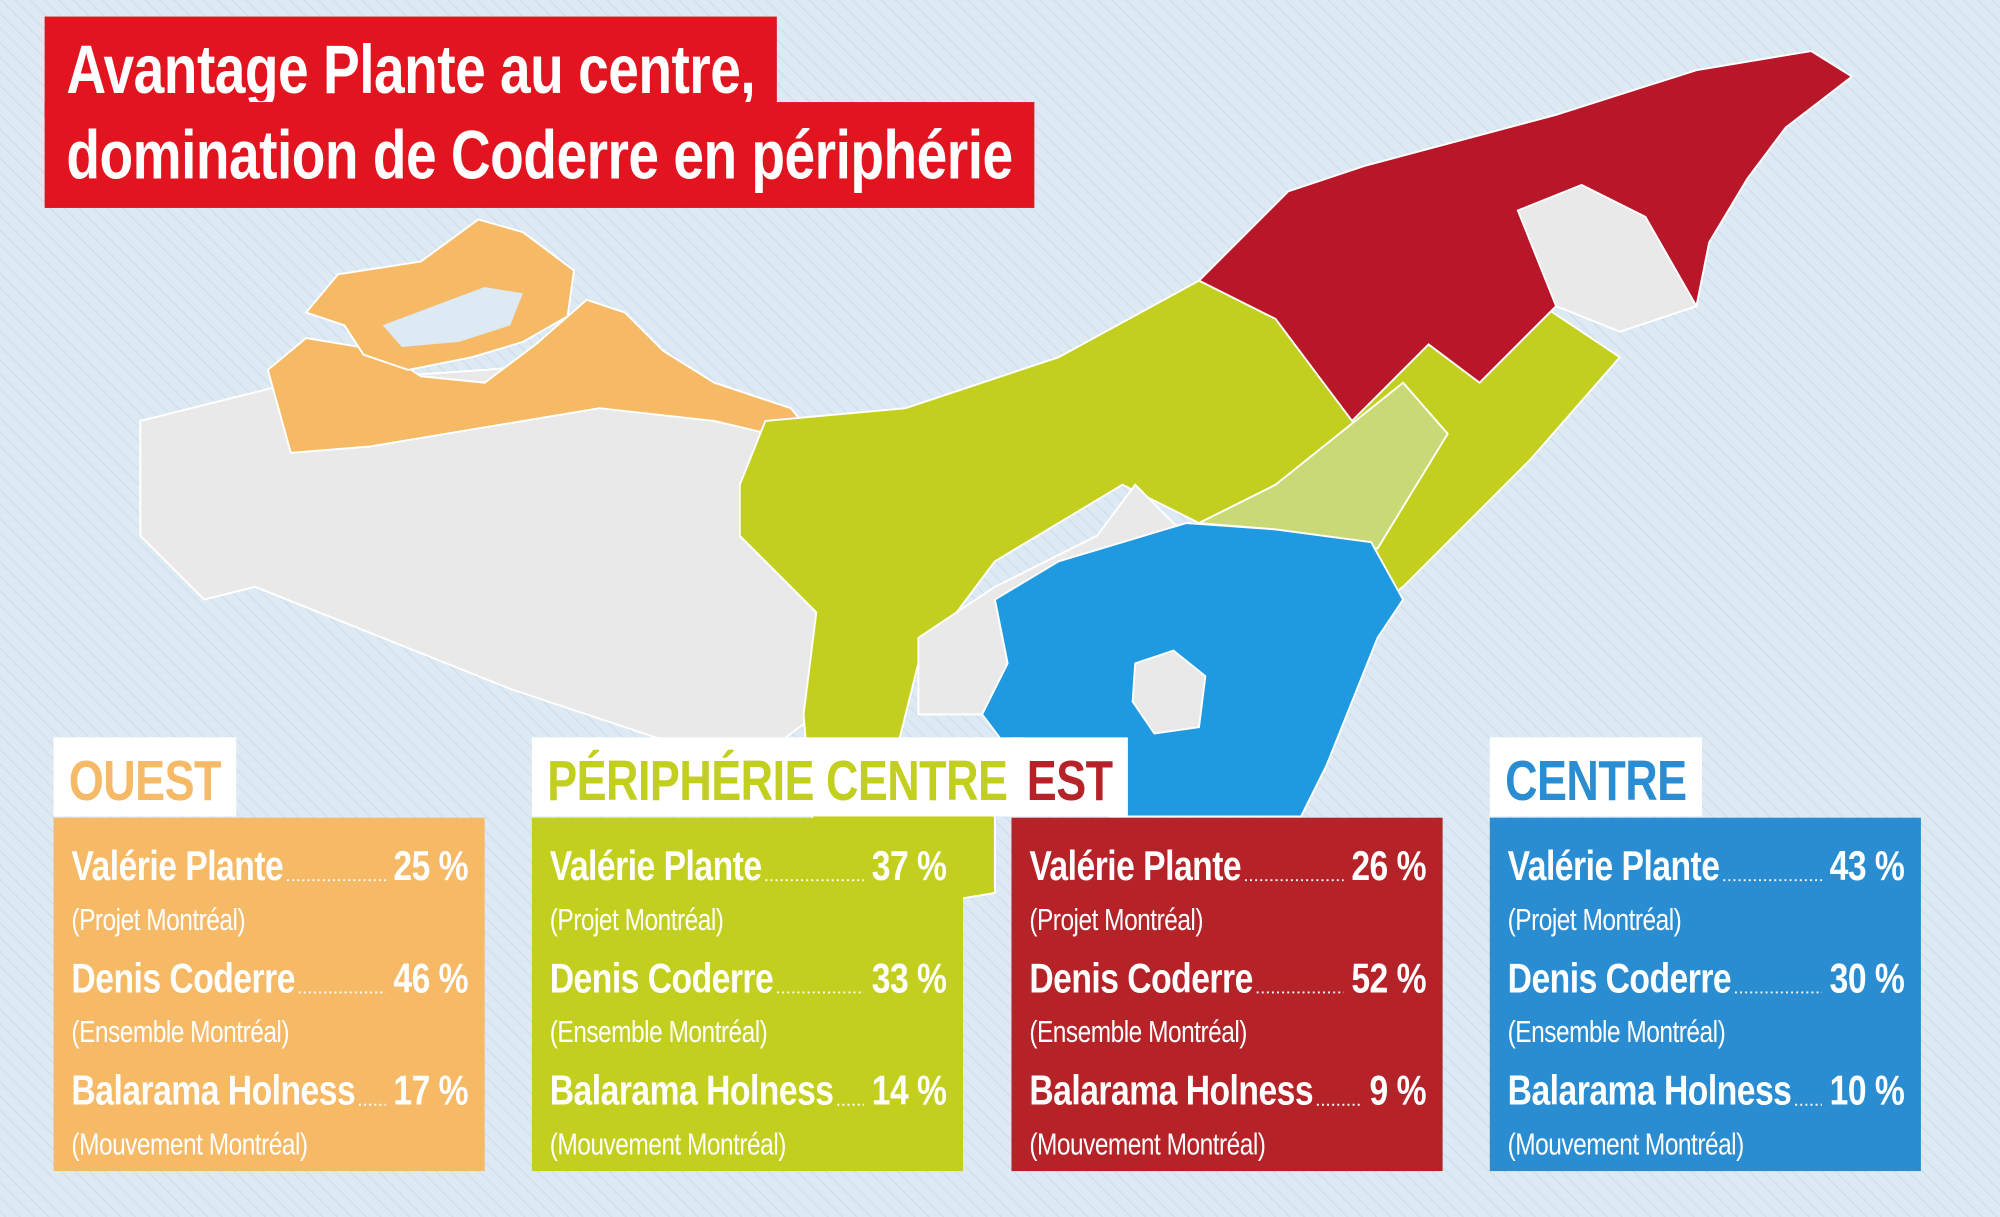 Image resolution: width=2000 pixels, height=1217 pixels. Describe the element at coordinates (1867, 979) in the screenshot. I see `candidate-result: 30 %` at that location.